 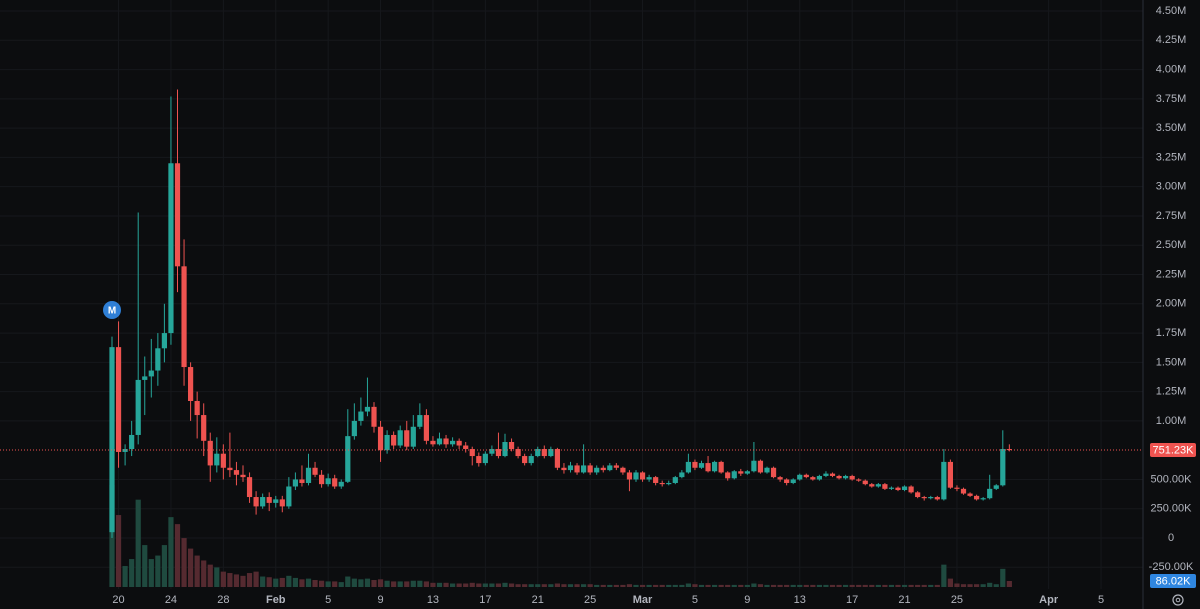 I want to click on y-tick-label: 2.25M, so click(x=1171, y=274).